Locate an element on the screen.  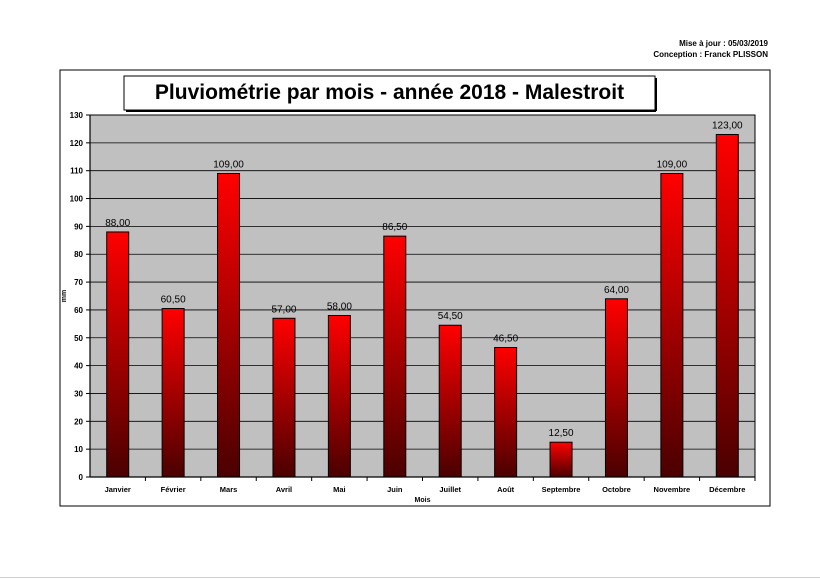
x-category-label: Janvier is located at coordinates (118, 489).